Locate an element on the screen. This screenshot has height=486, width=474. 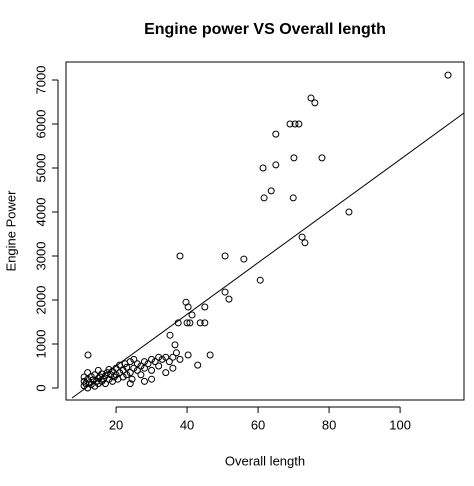
x-tick-label: 80 is located at coordinates (329, 424).